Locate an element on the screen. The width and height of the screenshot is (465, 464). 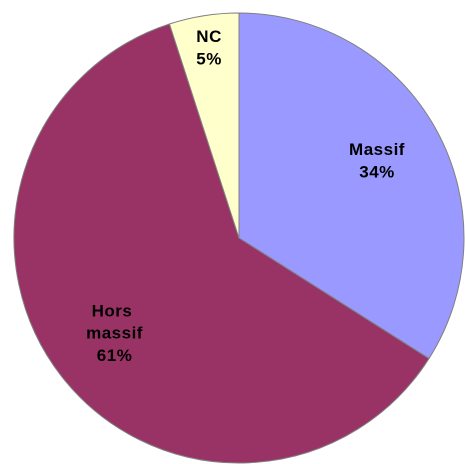
slice-value-label: 34% is located at coordinates (377, 172).